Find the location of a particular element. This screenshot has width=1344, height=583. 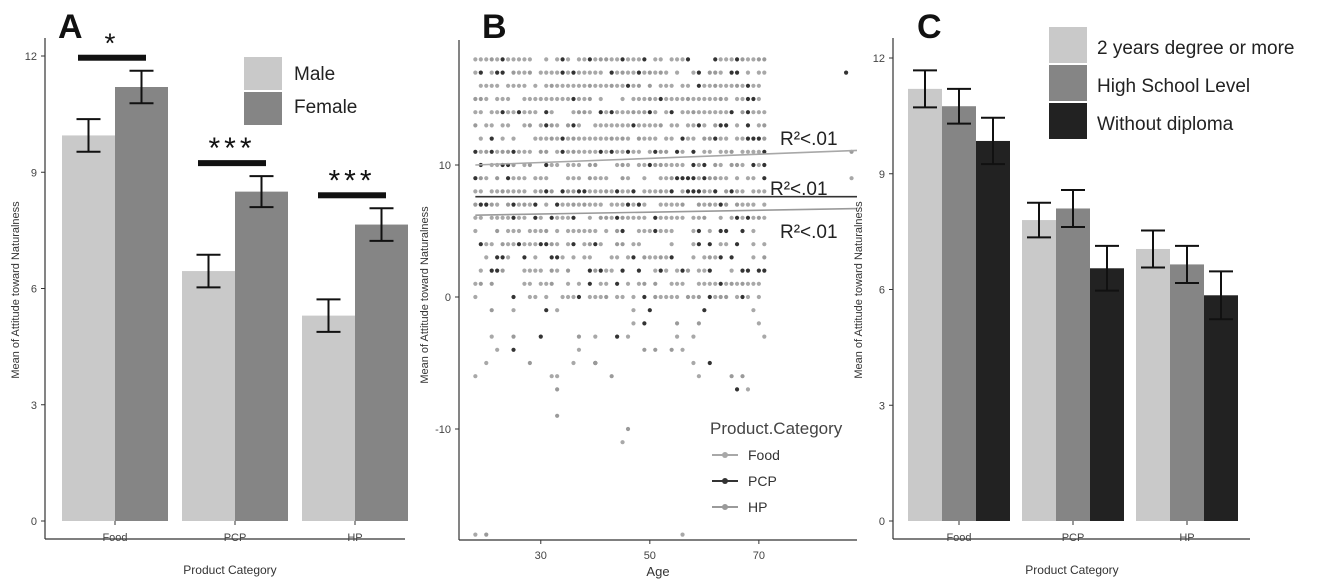

panel-b-r2-food: R²<.01 is located at coordinates (809, 139).